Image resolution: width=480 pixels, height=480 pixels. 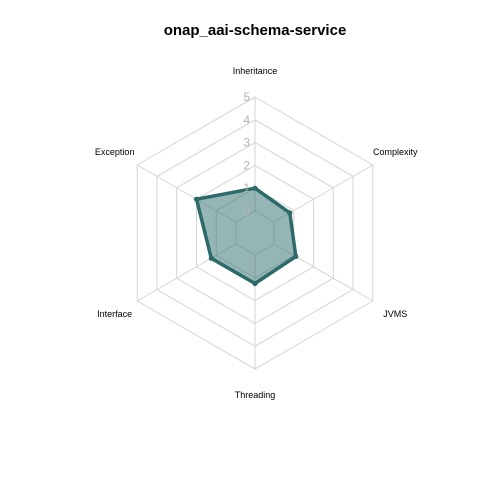 I want to click on tick-label-2: 2, so click(x=246, y=165).